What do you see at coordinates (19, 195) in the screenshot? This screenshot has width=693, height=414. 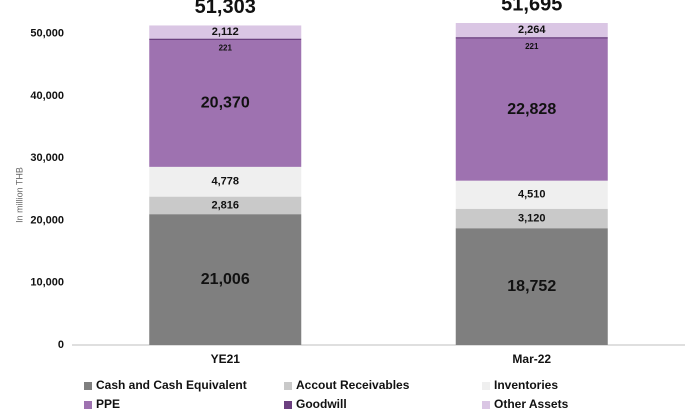 I see `y-axis-label: In million THB` at bounding box center [19, 195].